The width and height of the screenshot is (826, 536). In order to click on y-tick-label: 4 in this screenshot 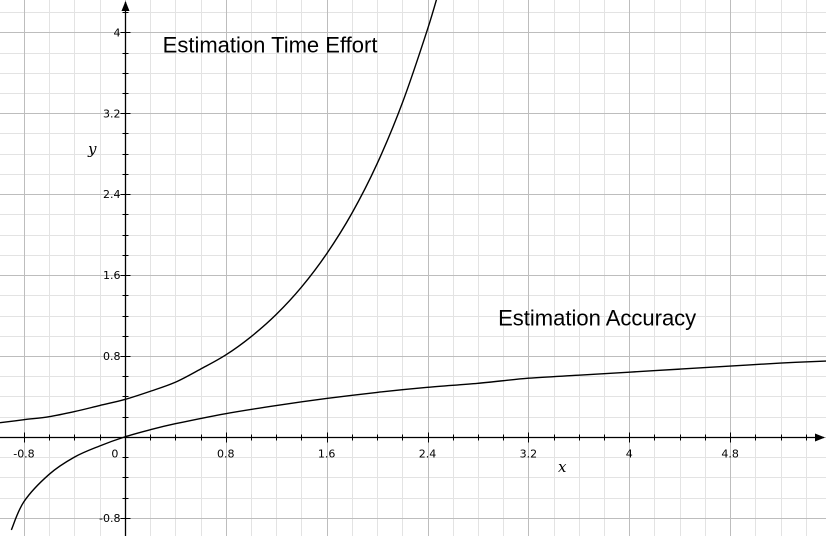, I will do `click(117, 32)`.